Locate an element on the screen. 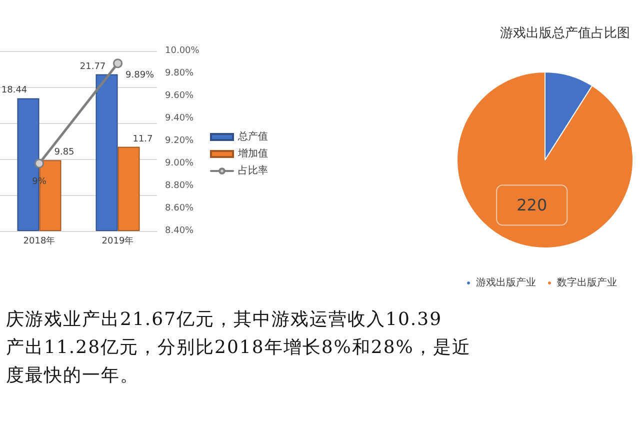 The image size is (640, 427). data-label: 9.89% is located at coordinates (140, 75).